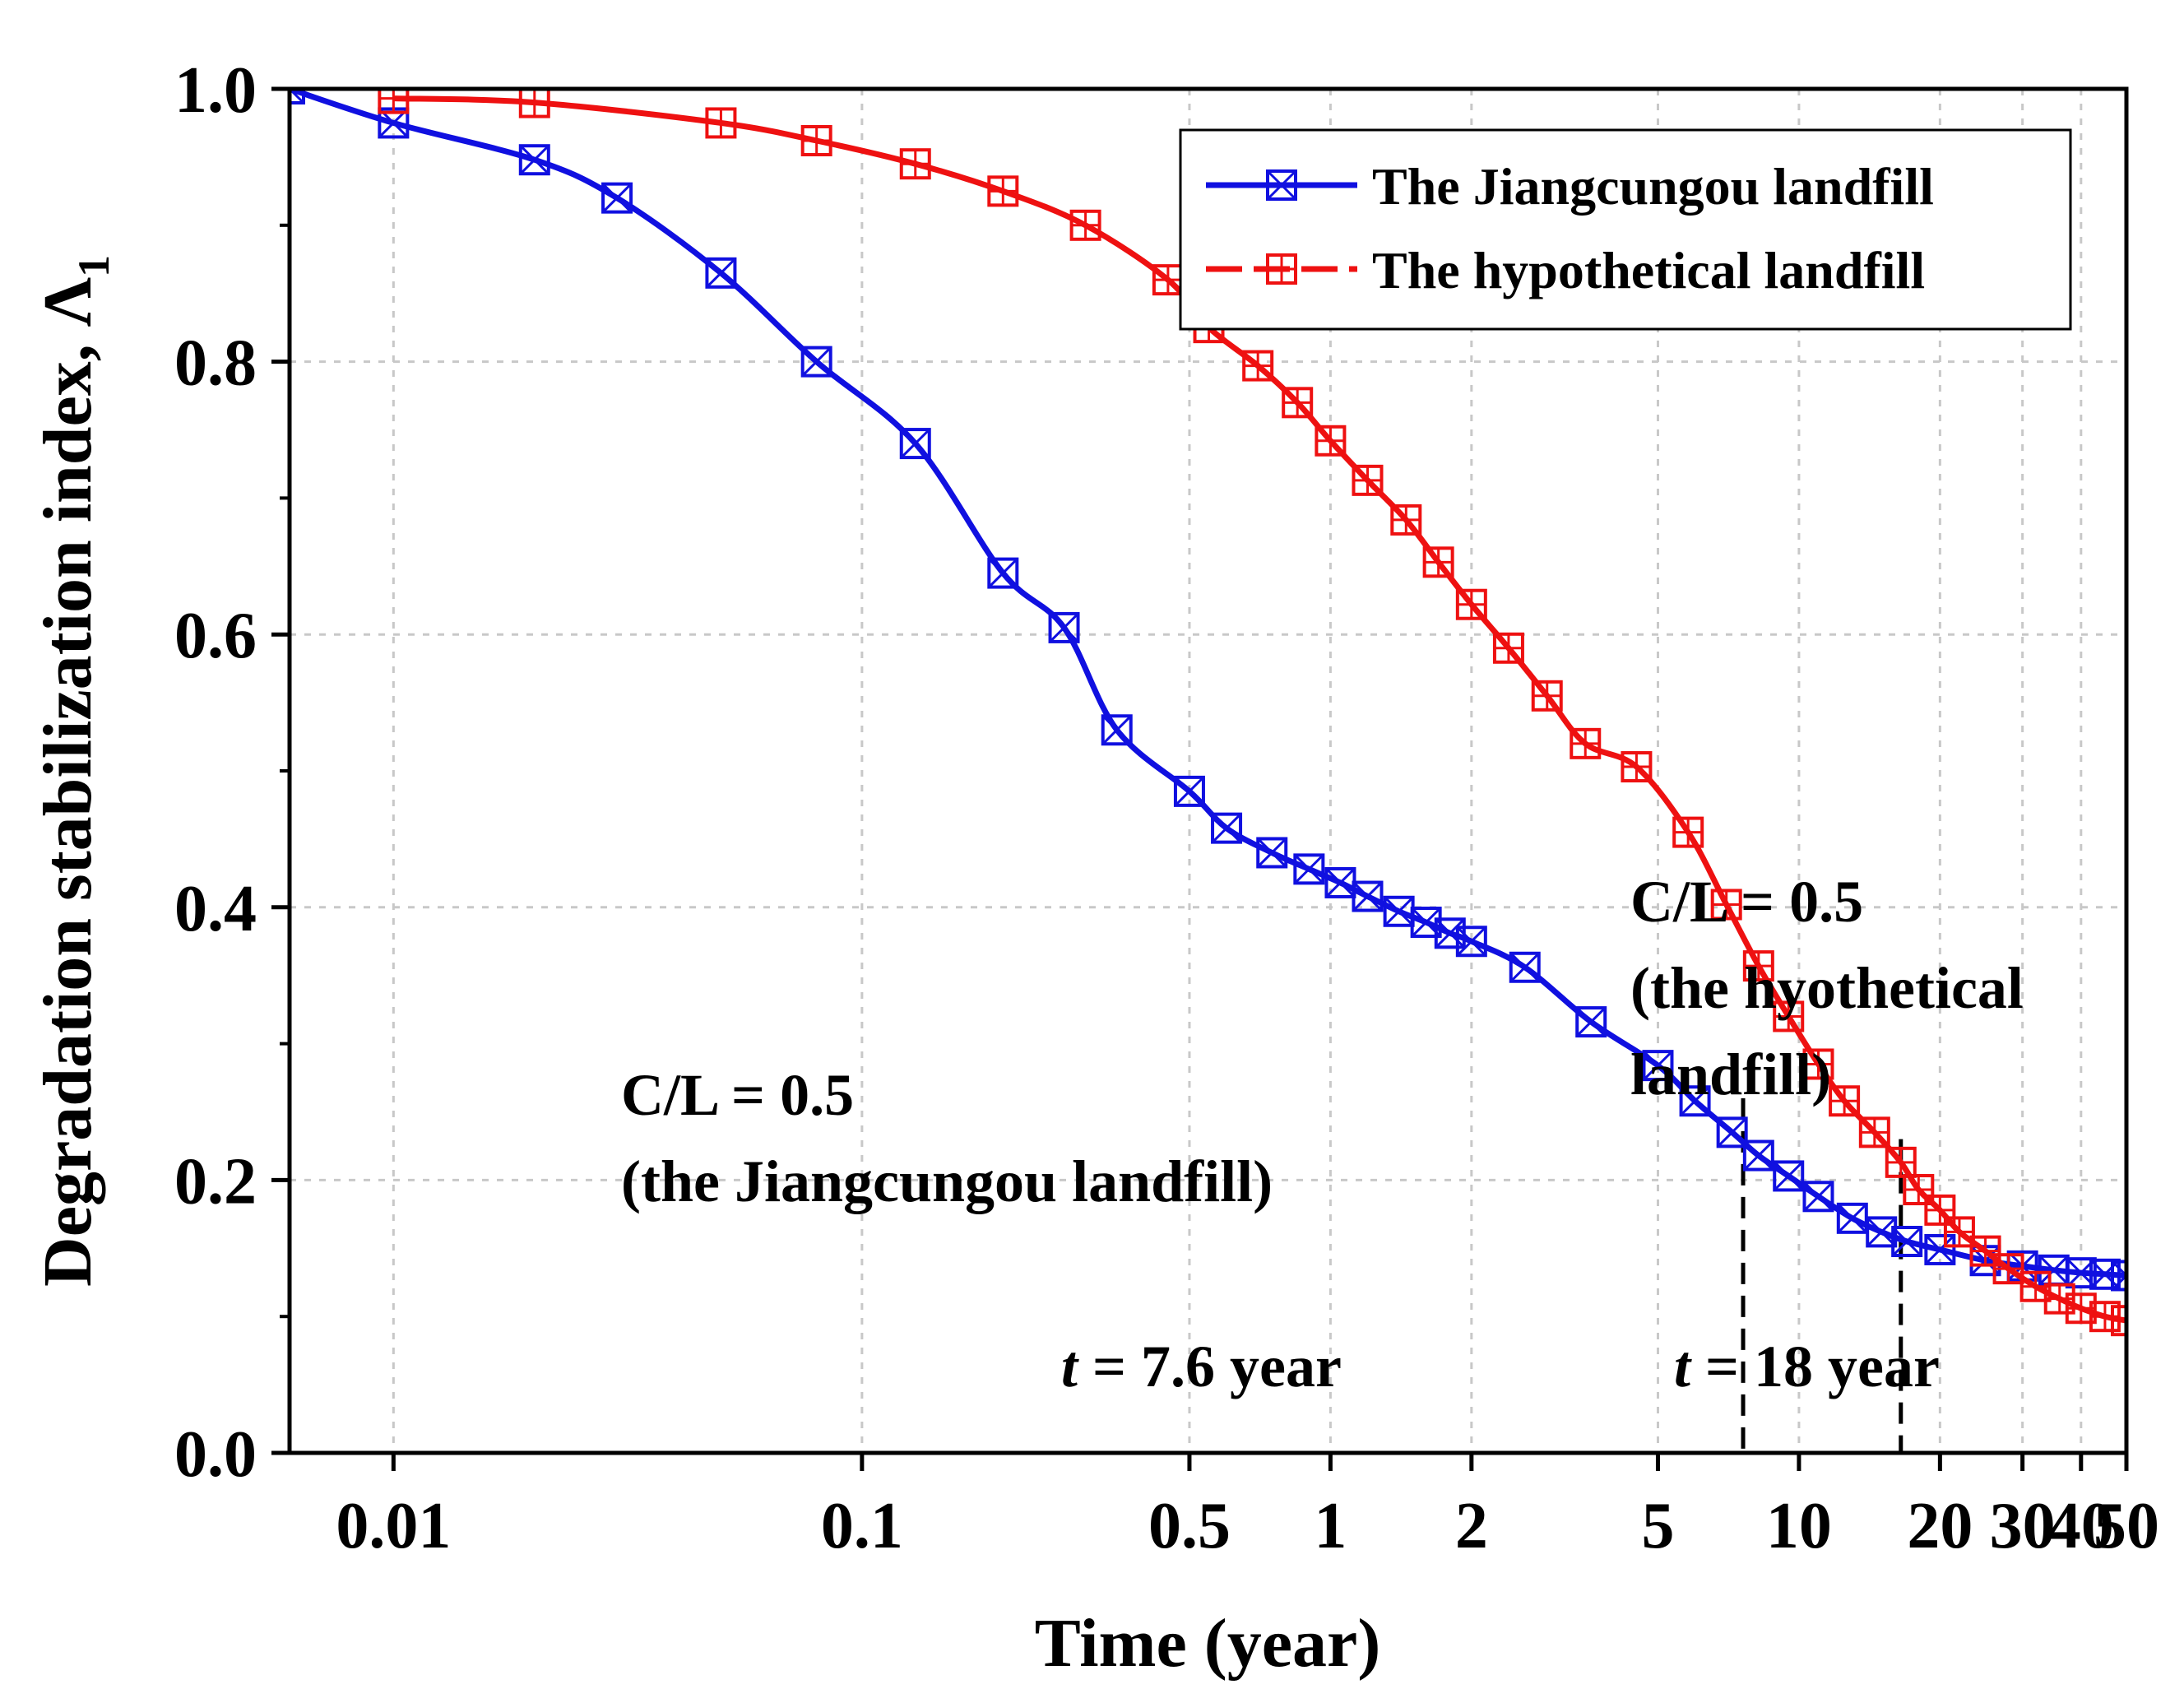 This screenshot has height=1703, width=2184. Describe the element at coordinates (1683, 1367) in the screenshot. I see `annotation-t2-var: t` at that location.